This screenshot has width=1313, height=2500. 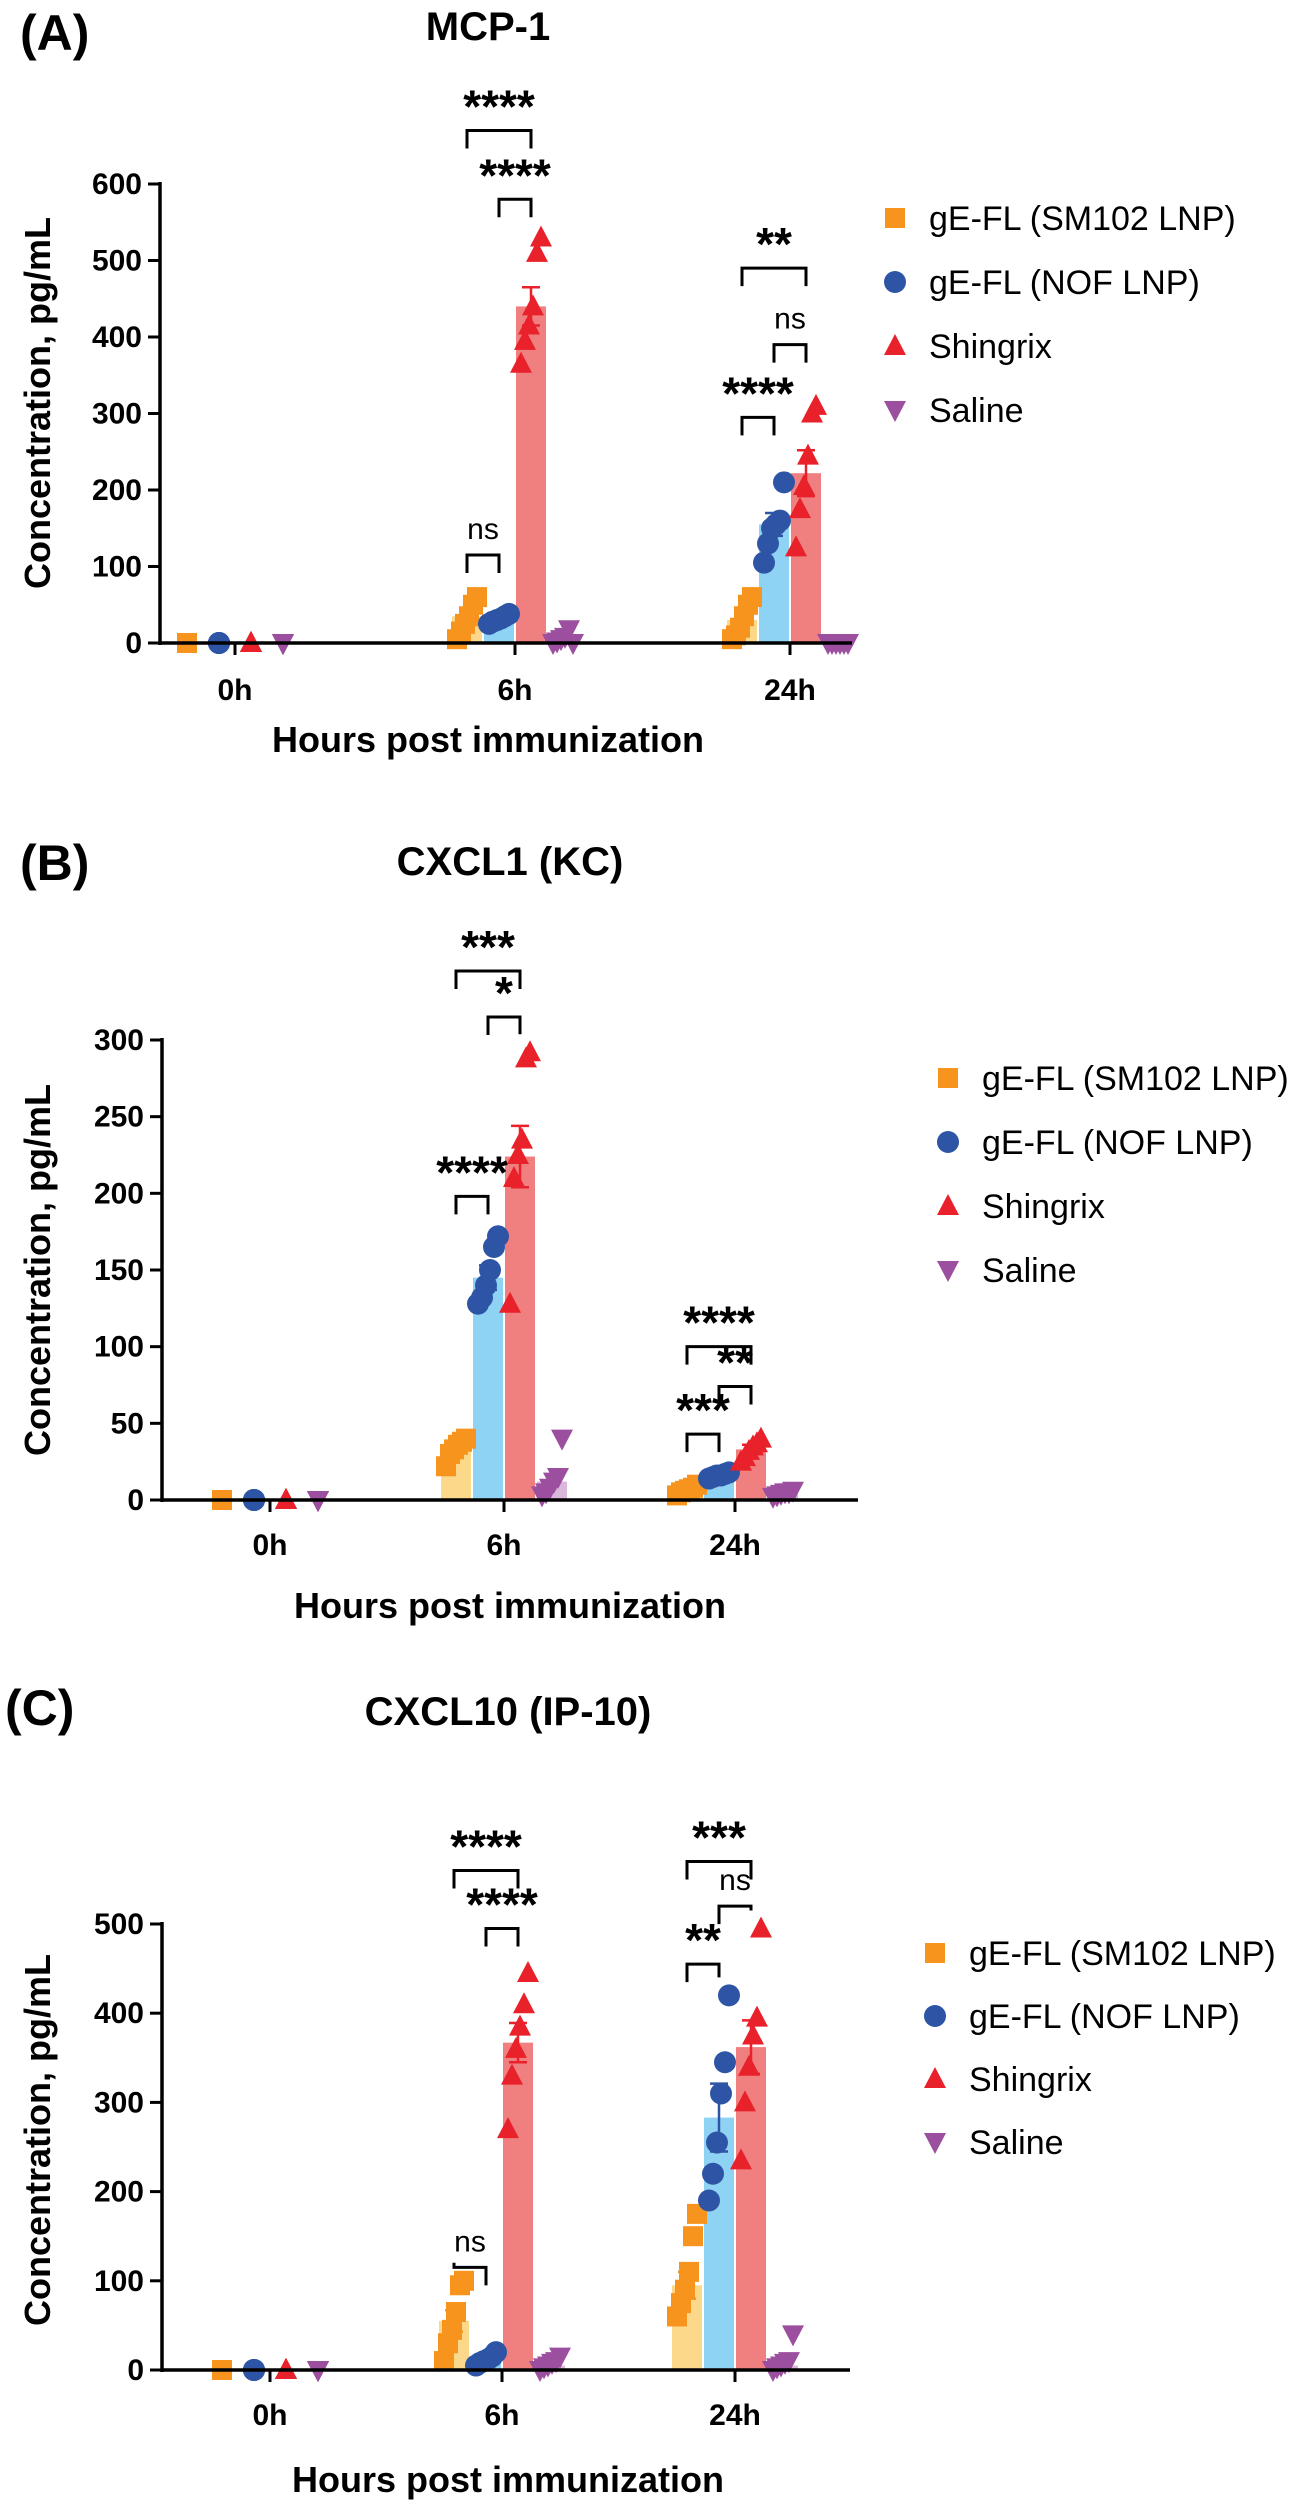 I want to click on y-tick-label: 400, so click(x=117, y=337).